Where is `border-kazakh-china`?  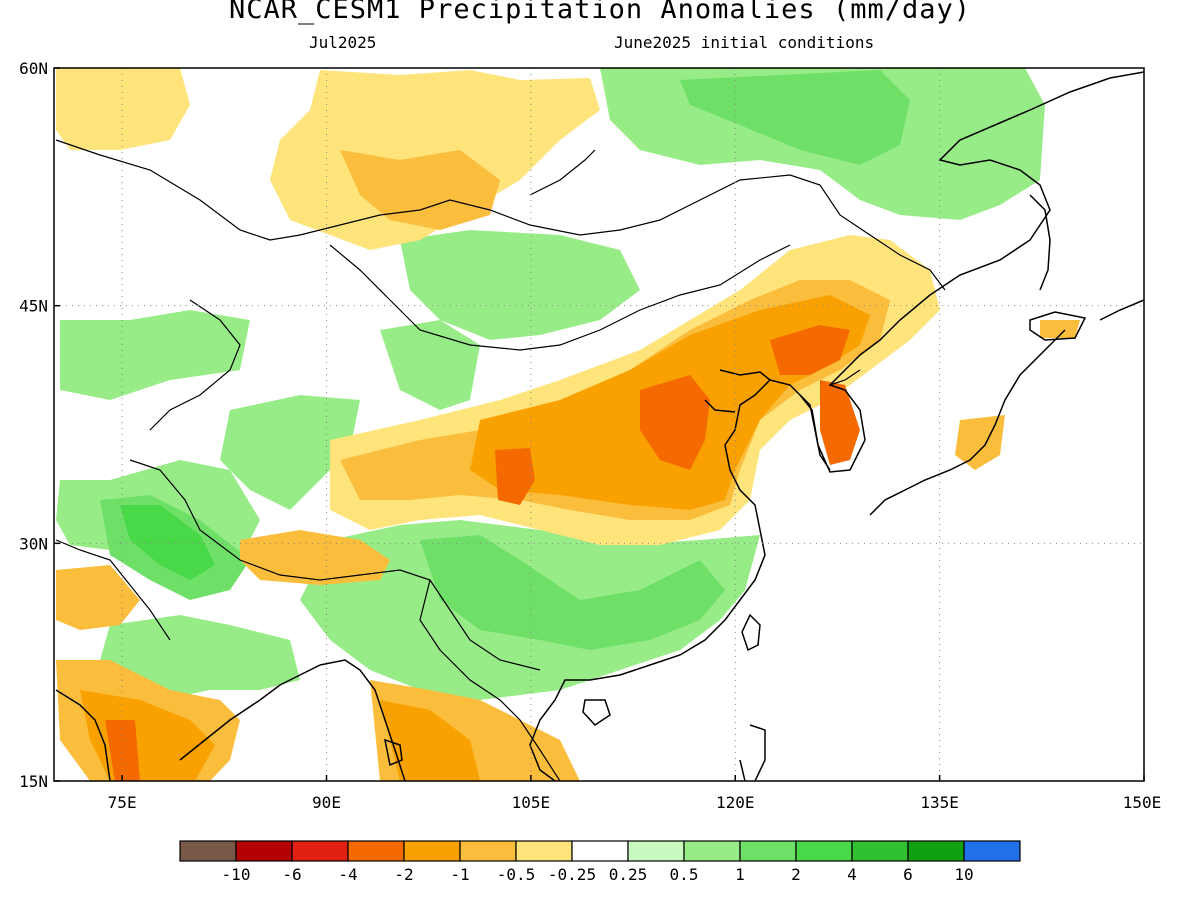
border-kazakh-china is located at coordinates (195, 365).